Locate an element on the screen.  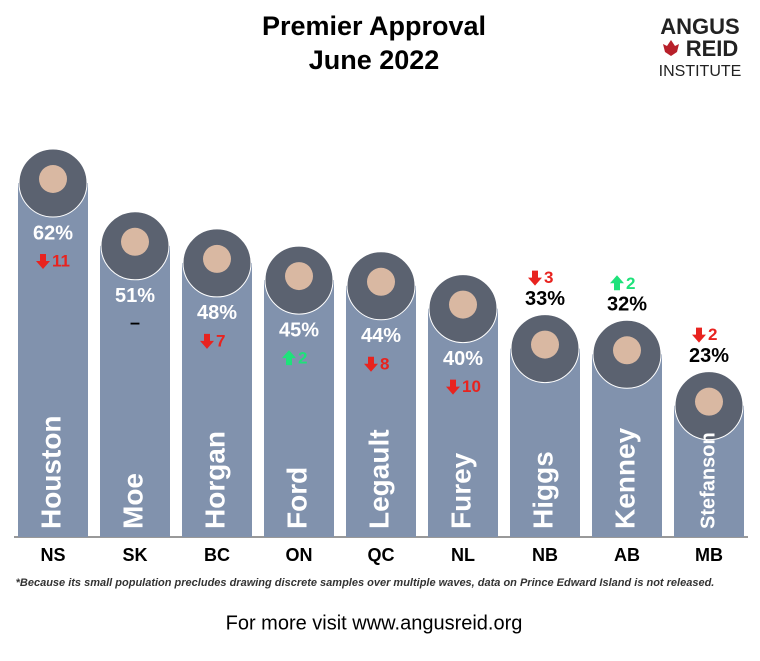
premier-name: Moe is located at coordinates (132, 501).